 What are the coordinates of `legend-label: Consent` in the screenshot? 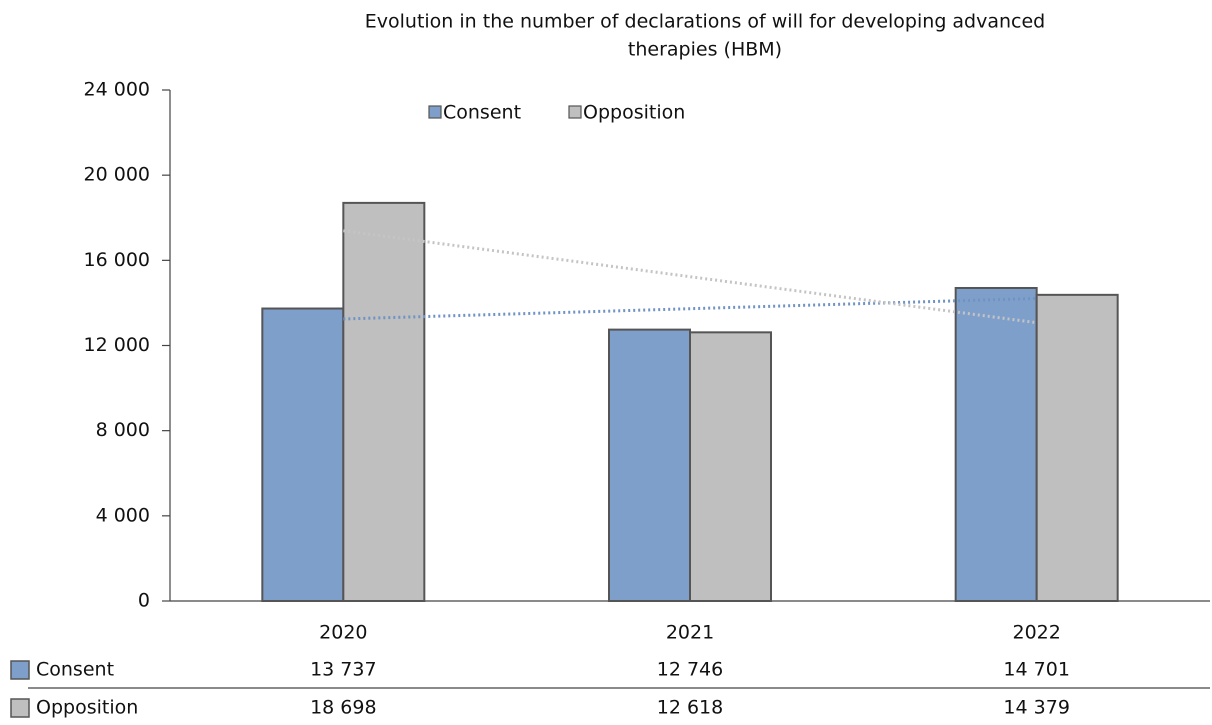 It's located at (482, 113).